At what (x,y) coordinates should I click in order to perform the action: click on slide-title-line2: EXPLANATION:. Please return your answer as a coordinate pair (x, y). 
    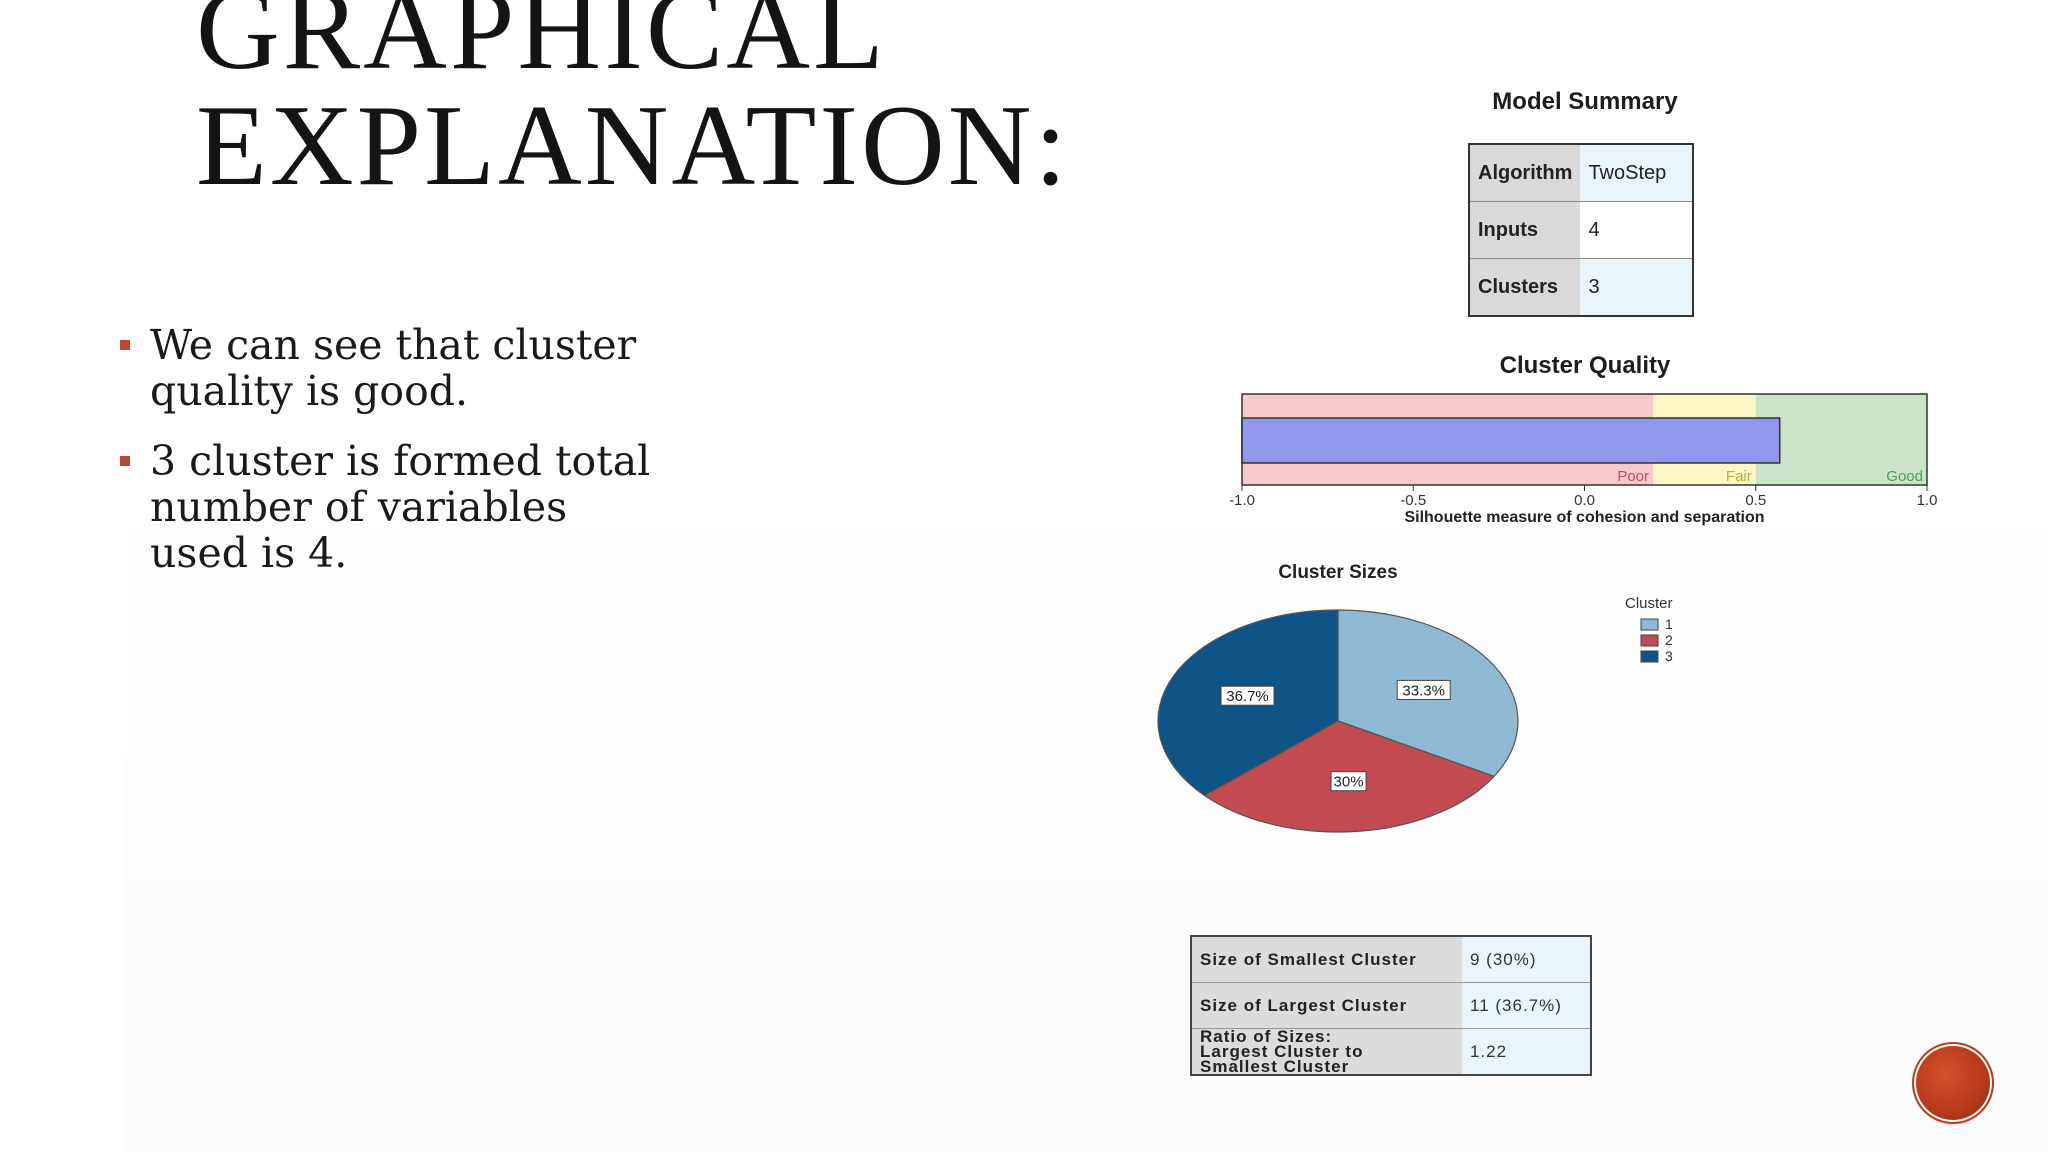
    Looking at the image, I should click on (633, 146).